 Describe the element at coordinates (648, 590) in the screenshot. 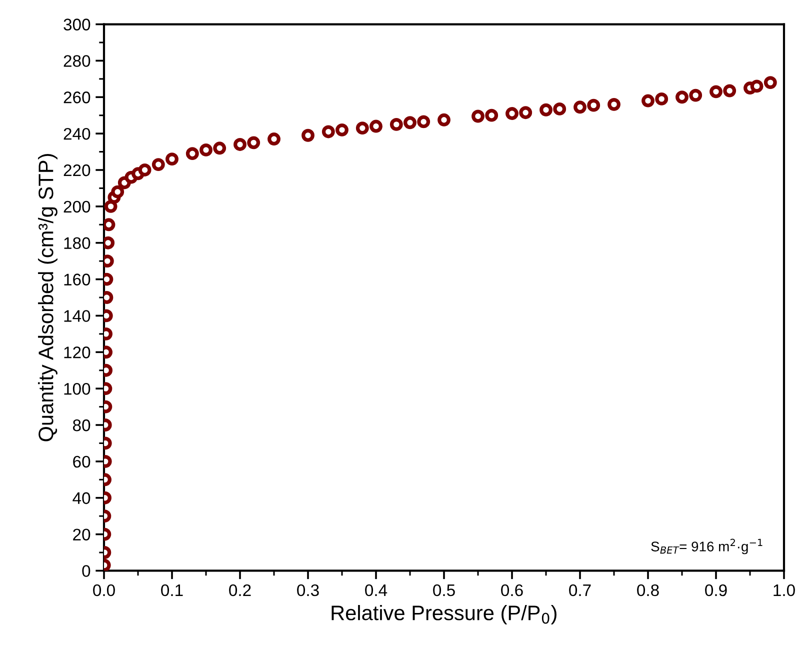

I see `x-tick-label: 0.8` at that location.